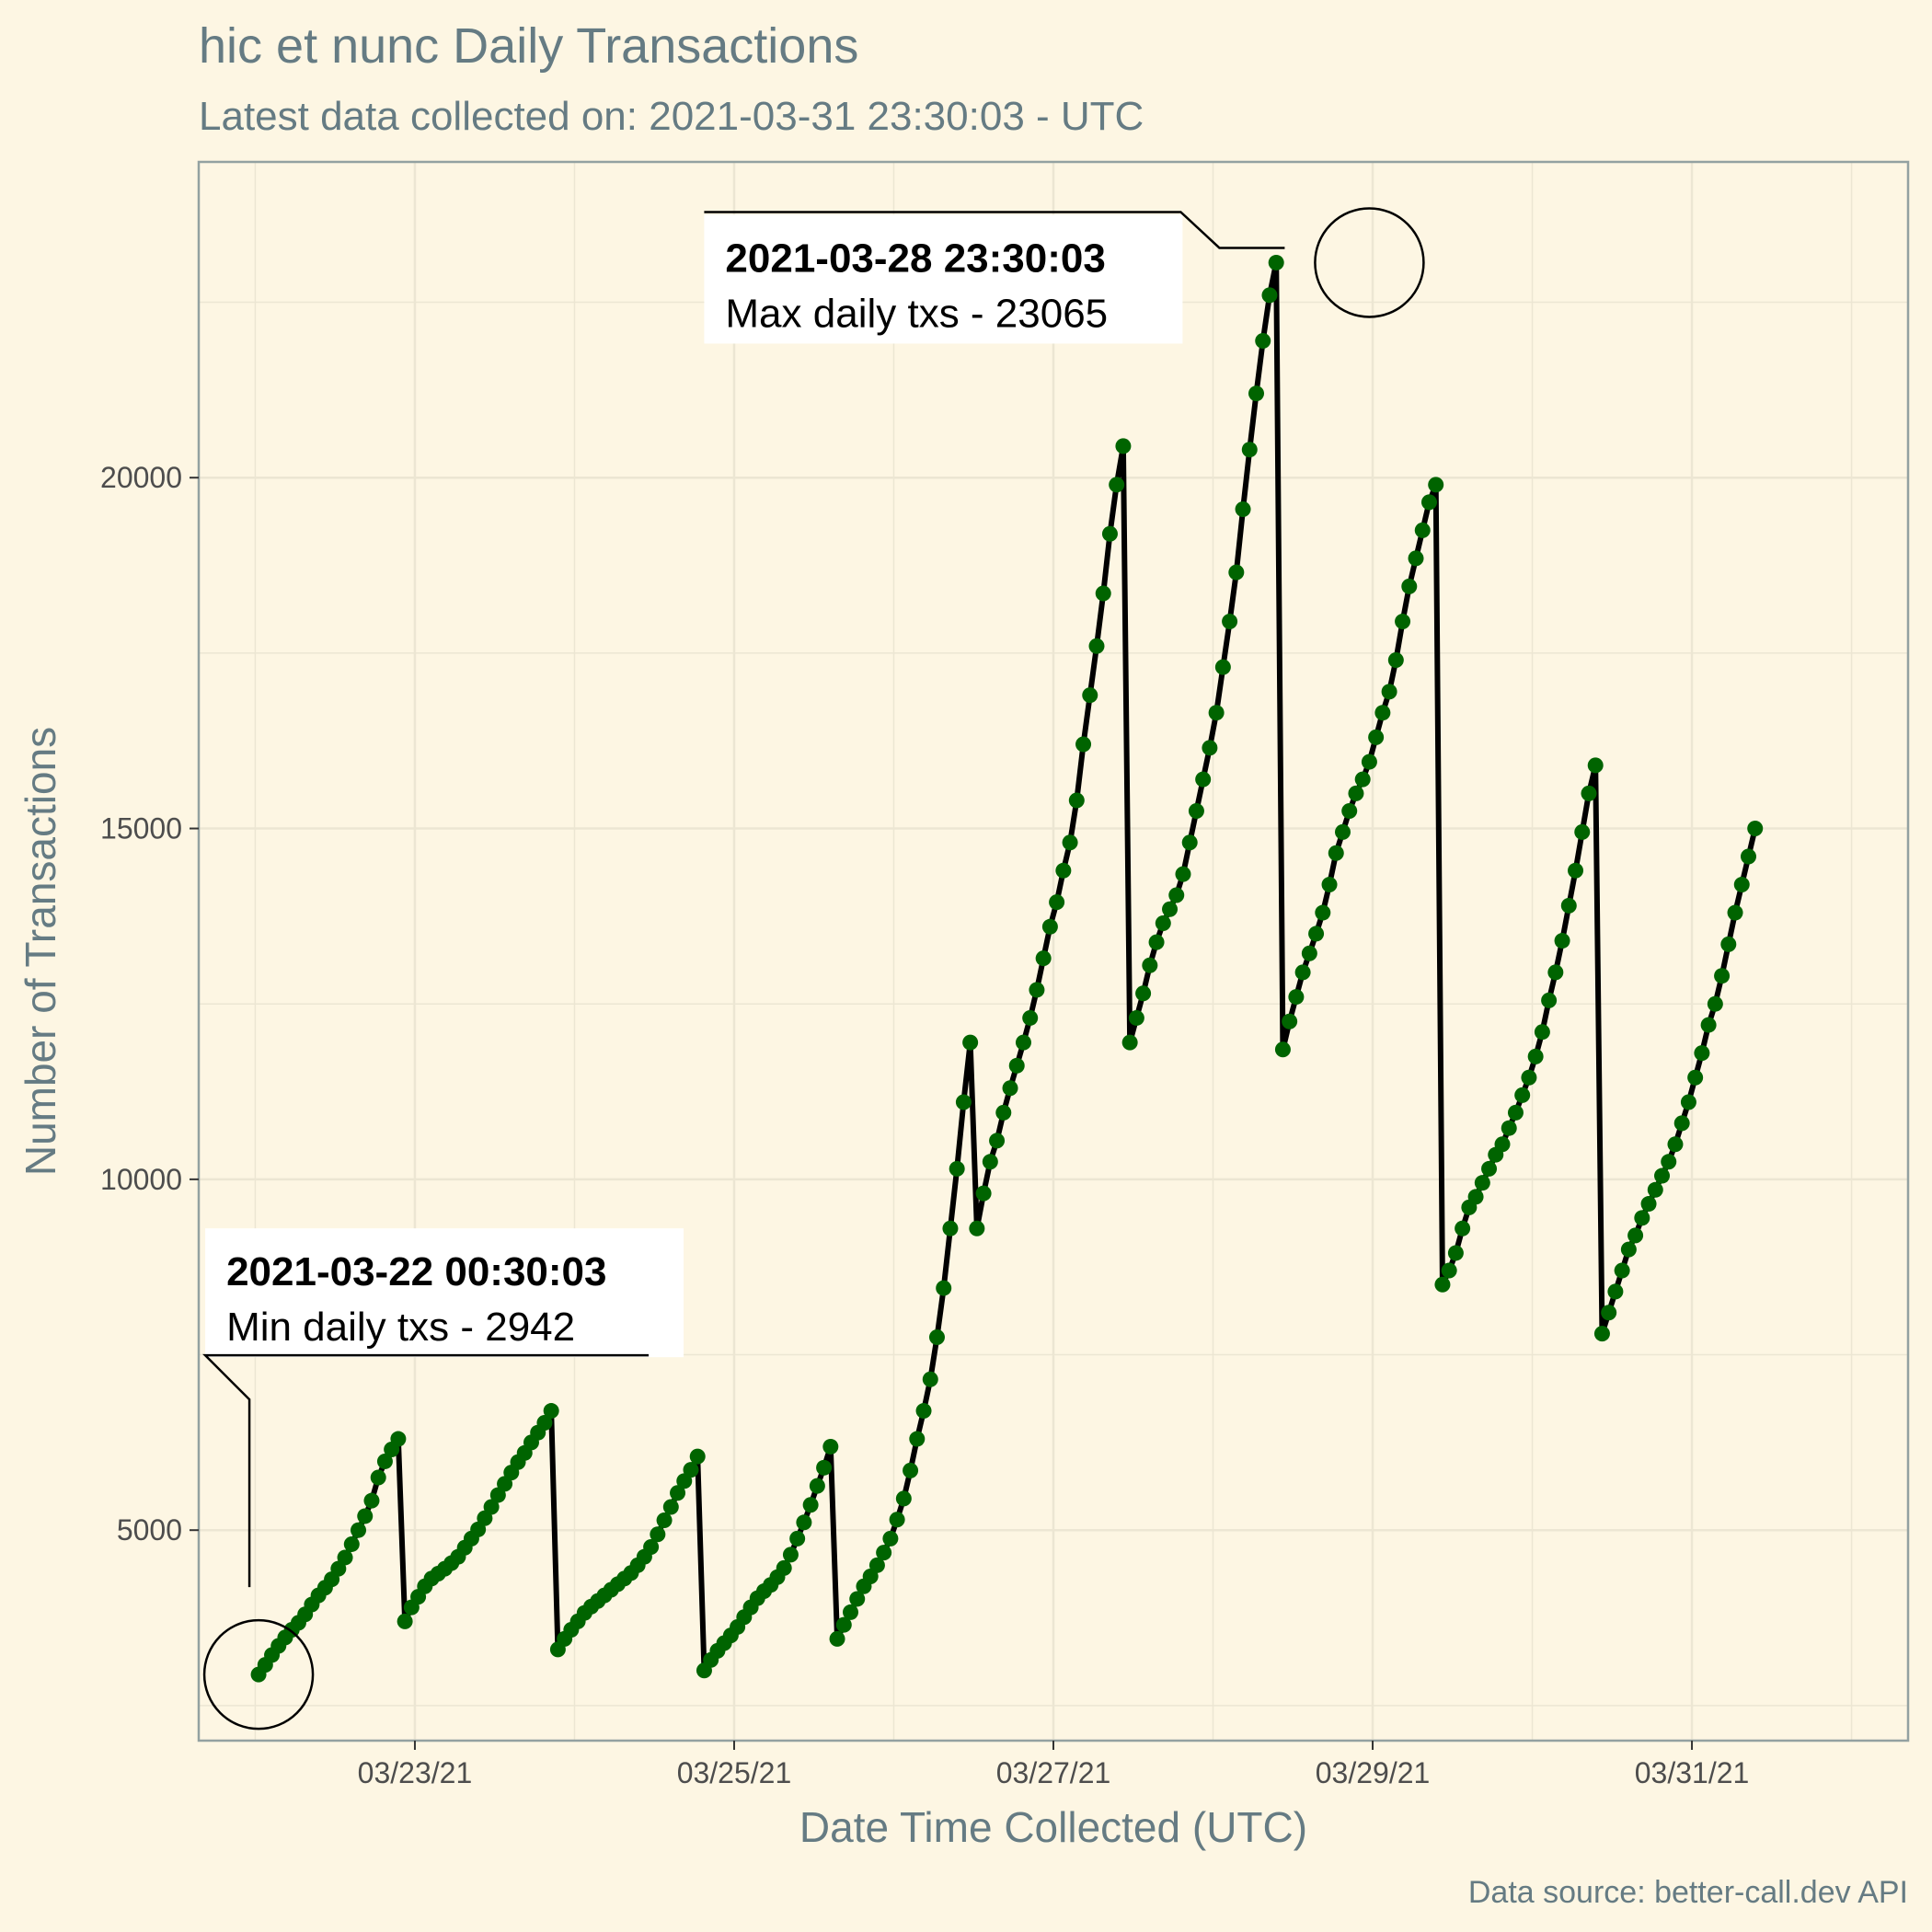 This screenshot has height=1932, width=1932. I want to click on x-tick-label: 03/29/21, so click(1373, 1772).